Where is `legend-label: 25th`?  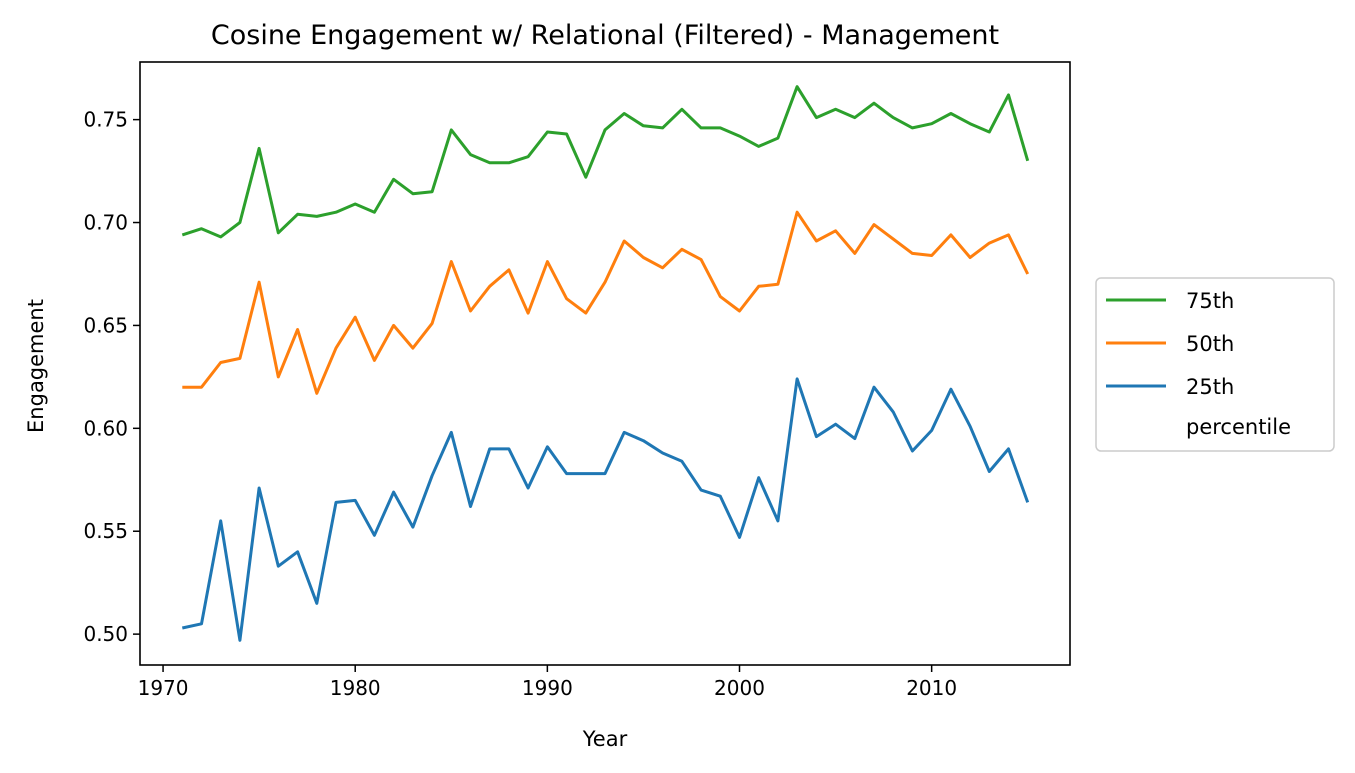 legend-label: 25th is located at coordinates (1210, 387).